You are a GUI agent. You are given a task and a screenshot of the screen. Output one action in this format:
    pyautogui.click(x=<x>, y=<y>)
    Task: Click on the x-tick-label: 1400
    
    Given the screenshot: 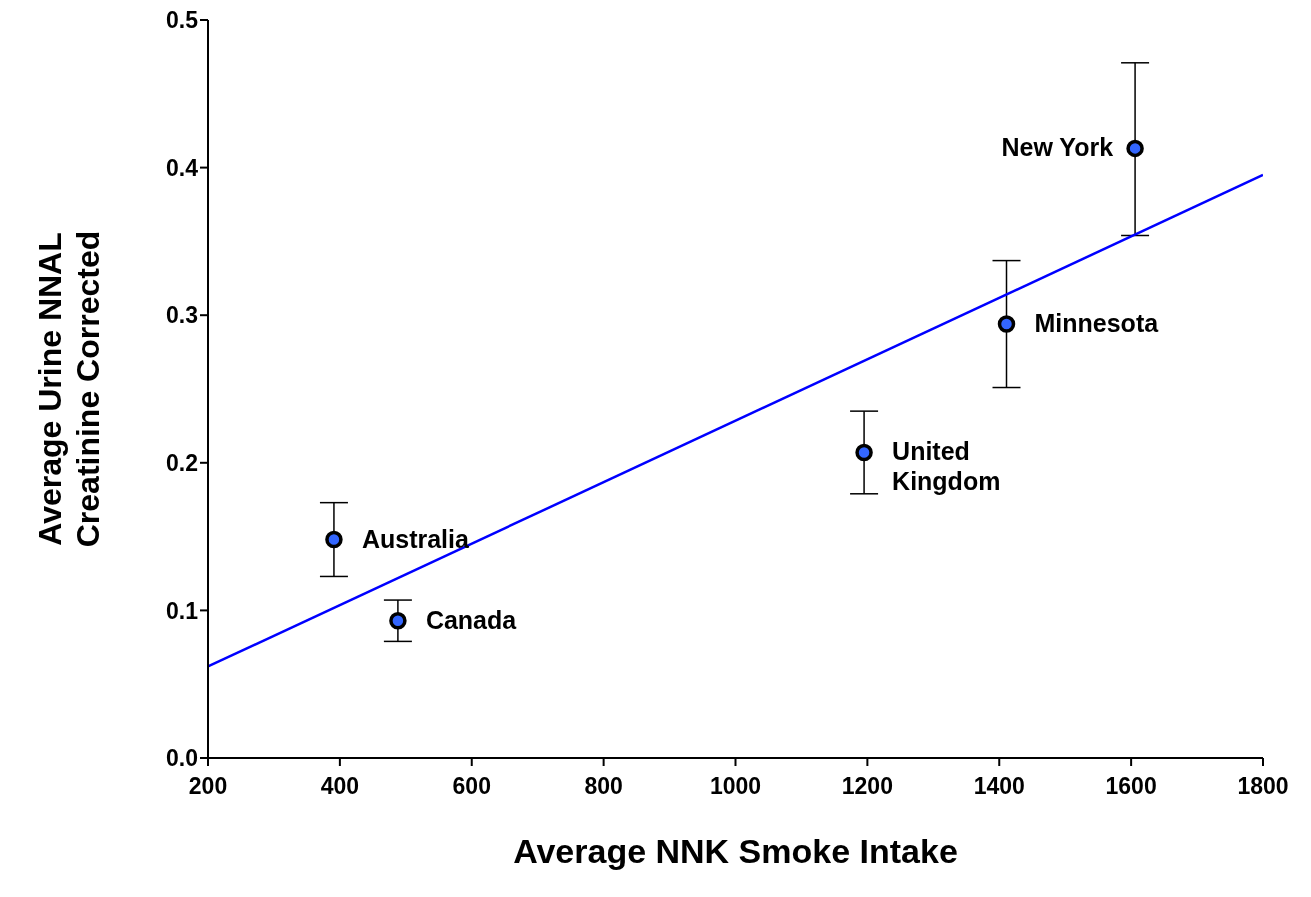 What is the action you would take?
    pyautogui.click(x=999, y=786)
    